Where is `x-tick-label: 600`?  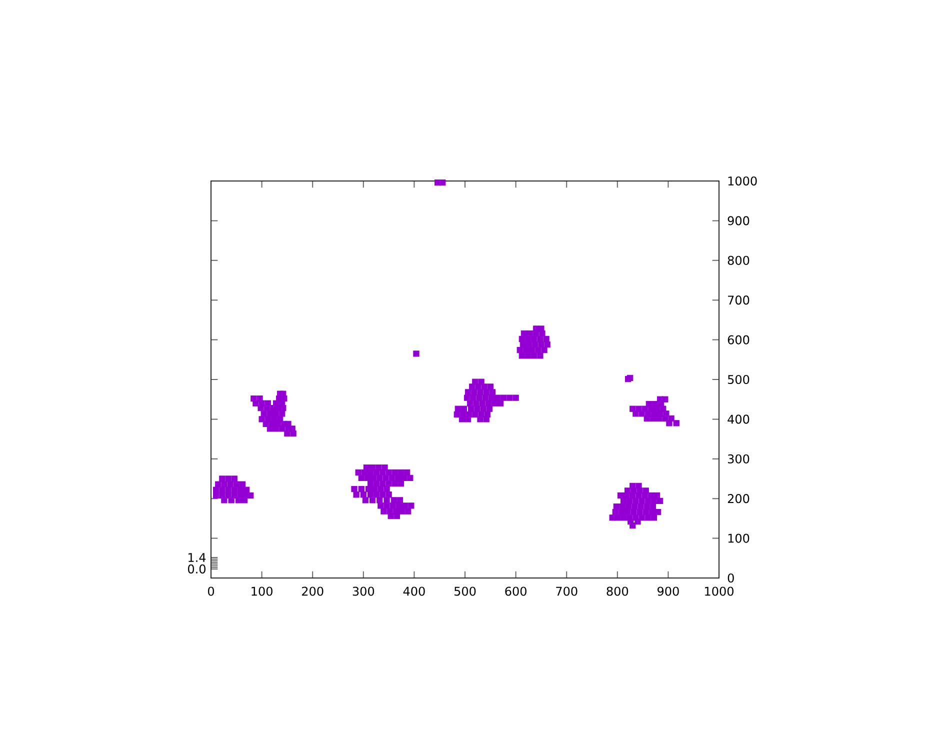 x-tick-label: 600 is located at coordinates (515, 591).